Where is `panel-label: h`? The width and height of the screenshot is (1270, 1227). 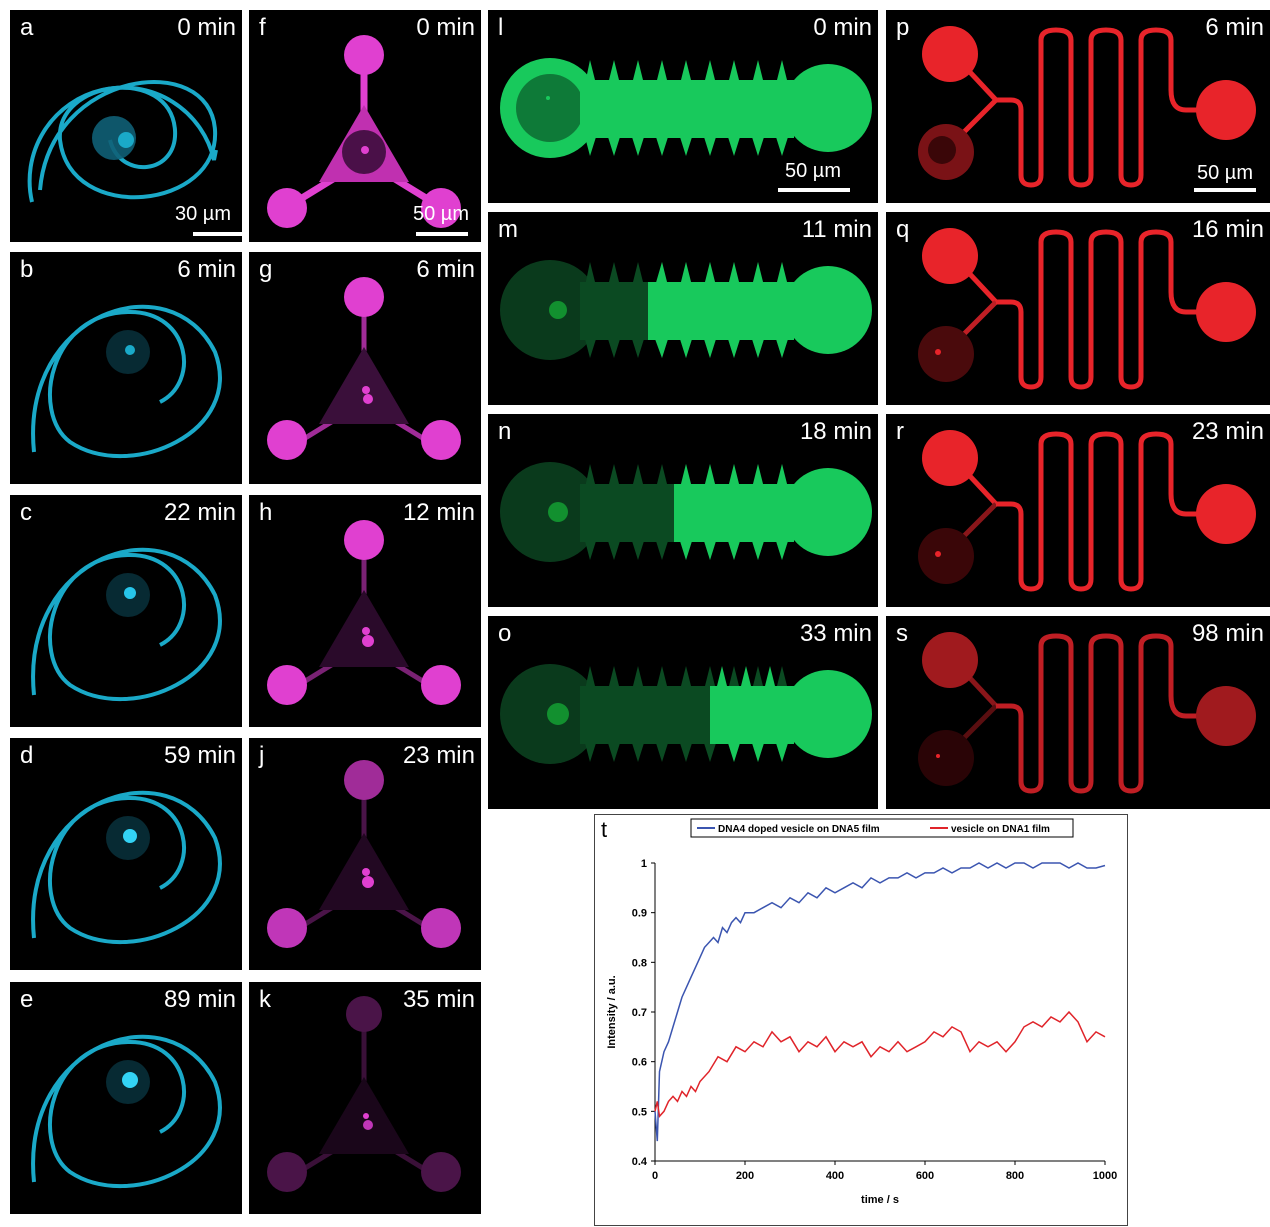
panel-label: h is located at coordinates (266, 512).